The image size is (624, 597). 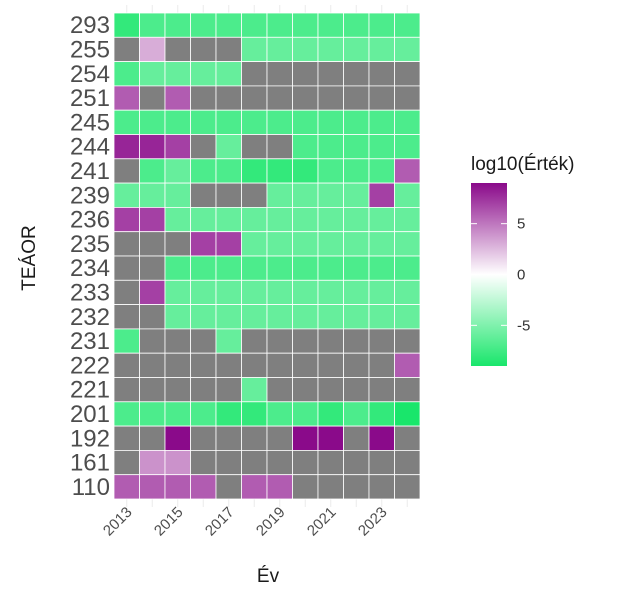 What do you see at coordinates (90, 195) in the screenshot?
I see `y-tick-label: 239` at bounding box center [90, 195].